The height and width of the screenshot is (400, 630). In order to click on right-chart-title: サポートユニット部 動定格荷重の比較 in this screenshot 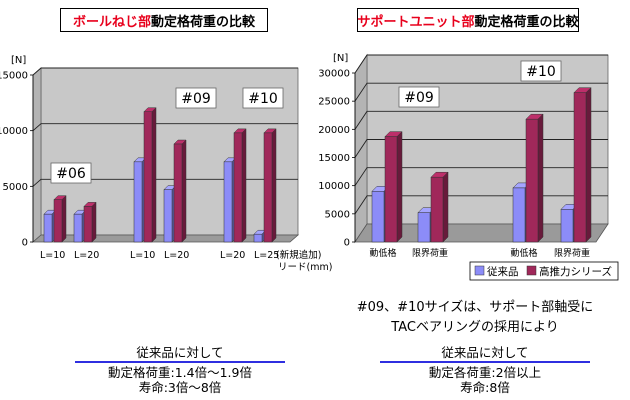, I will do `click(468, 20)`.